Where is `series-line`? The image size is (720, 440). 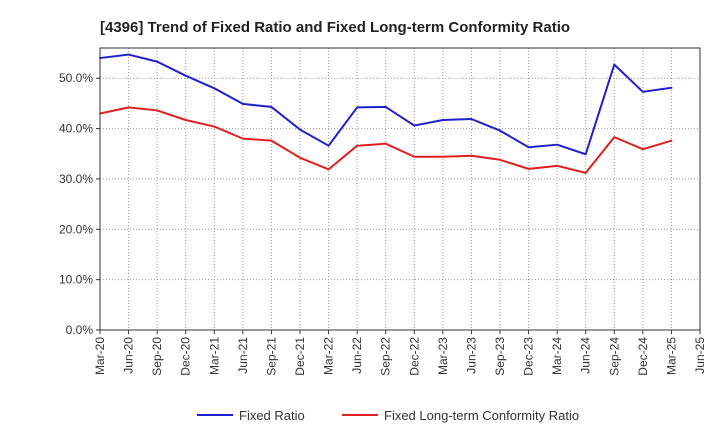 series-line is located at coordinates (386, 140).